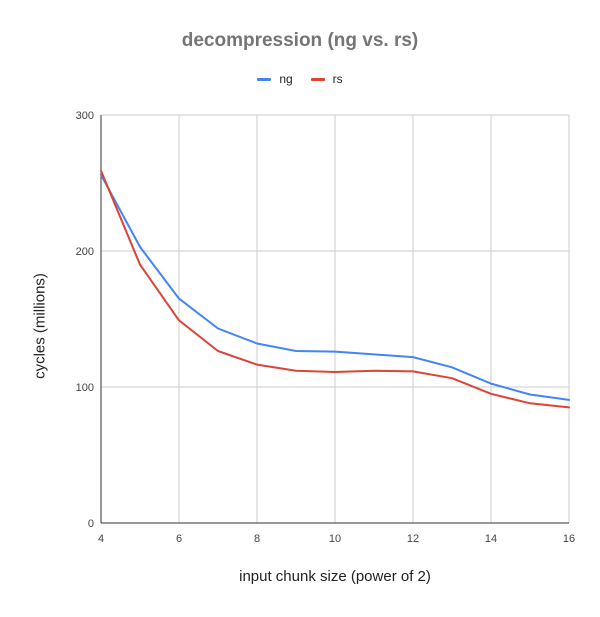  Describe the element at coordinates (300, 40) in the screenshot. I see `chart-title: decompression (ng vs. rs)` at that location.